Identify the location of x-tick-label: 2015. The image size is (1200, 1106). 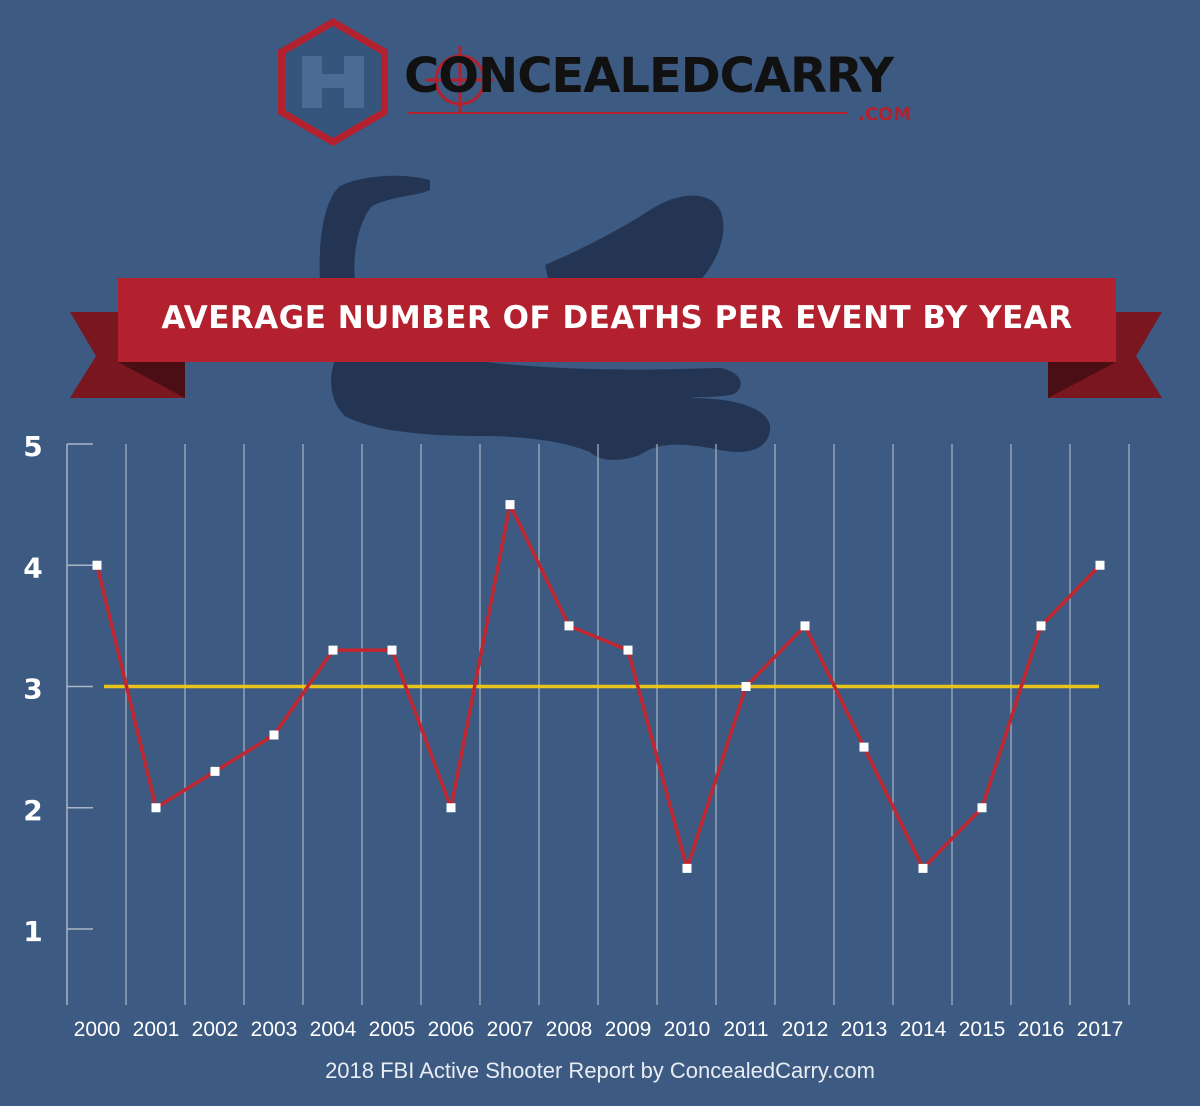
(982, 1029).